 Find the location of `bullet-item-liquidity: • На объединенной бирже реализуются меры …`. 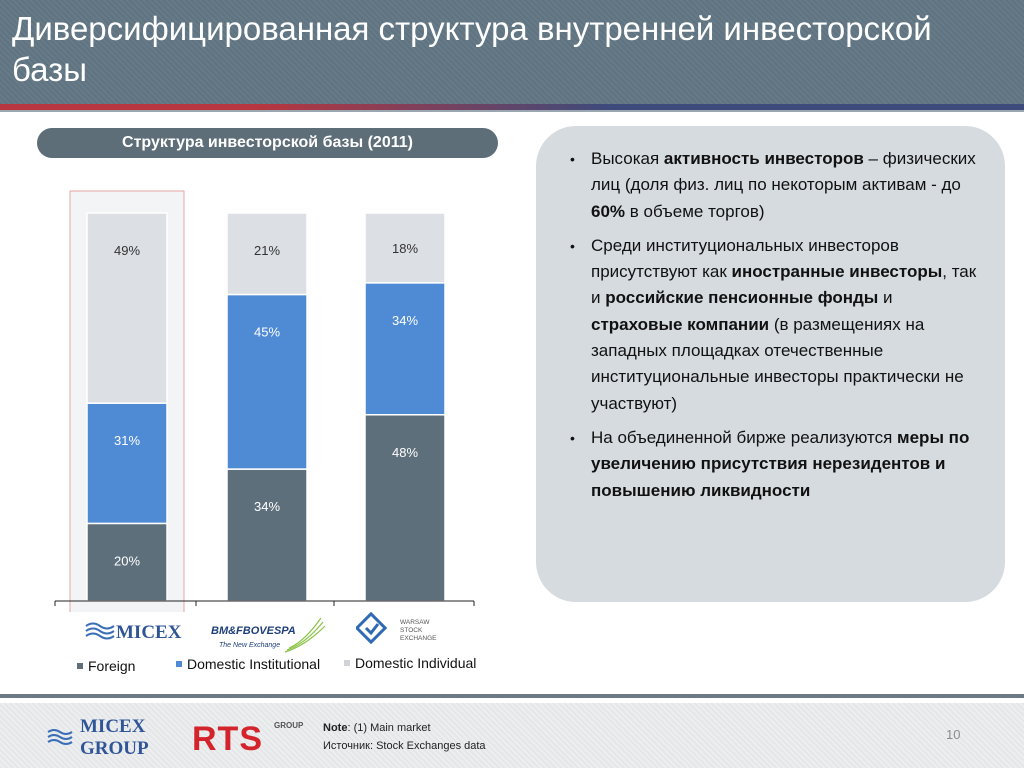

bullet-item-liquidity: • На объединенной бирже реализуются меры … is located at coordinates (770, 464).